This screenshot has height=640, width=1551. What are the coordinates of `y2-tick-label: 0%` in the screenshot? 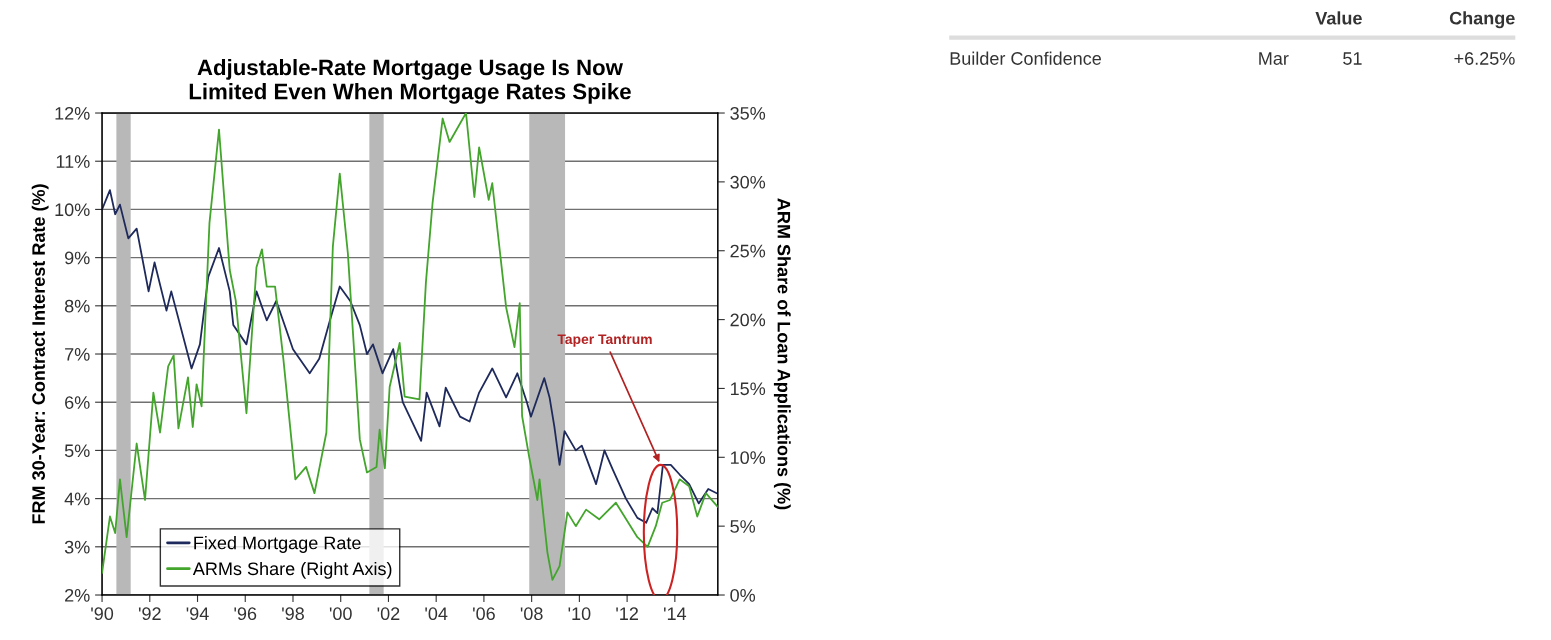 It's located at (743, 595).